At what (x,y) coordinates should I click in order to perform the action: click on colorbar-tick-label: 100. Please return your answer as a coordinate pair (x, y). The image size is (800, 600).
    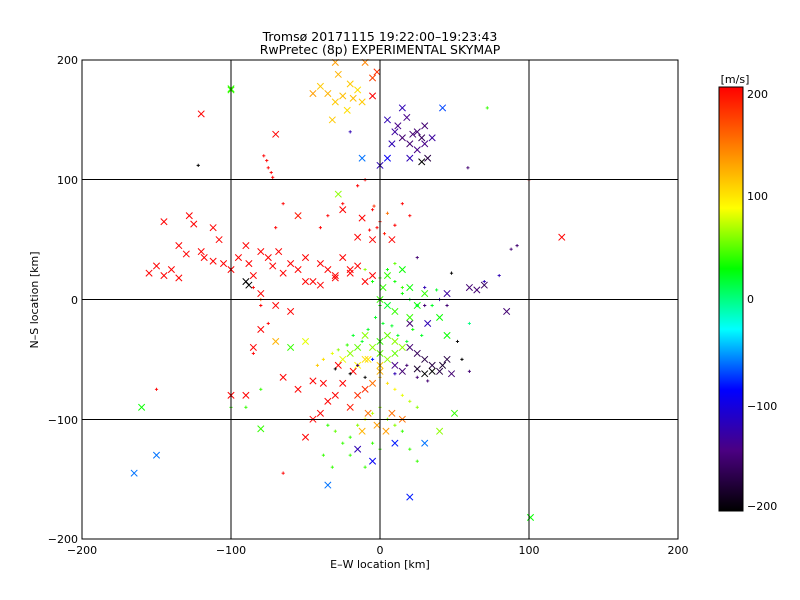
    Looking at the image, I should click on (757, 196).